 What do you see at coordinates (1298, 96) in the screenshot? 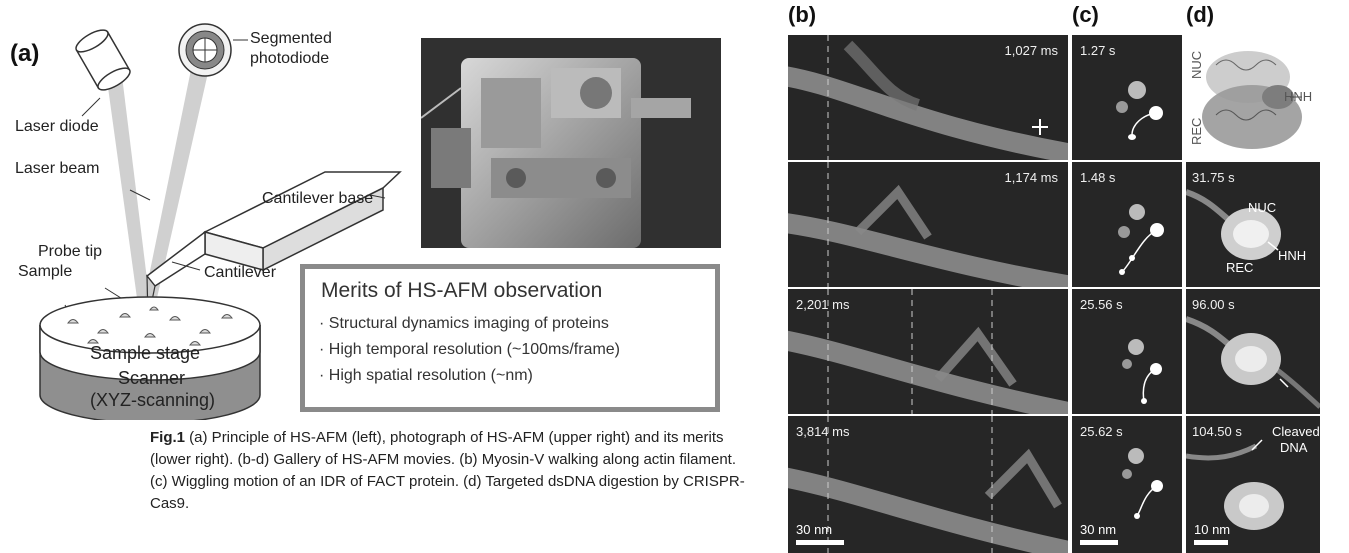
I see `structure-label-hnh: HNH` at bounding box center [1298, 96].